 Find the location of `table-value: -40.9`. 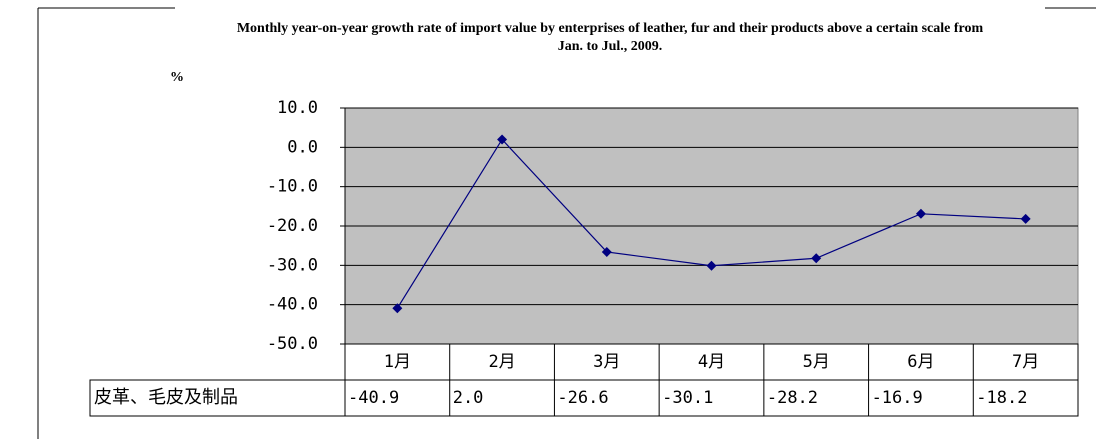

table-value: -40.9 is located at coordinates (373, 398).